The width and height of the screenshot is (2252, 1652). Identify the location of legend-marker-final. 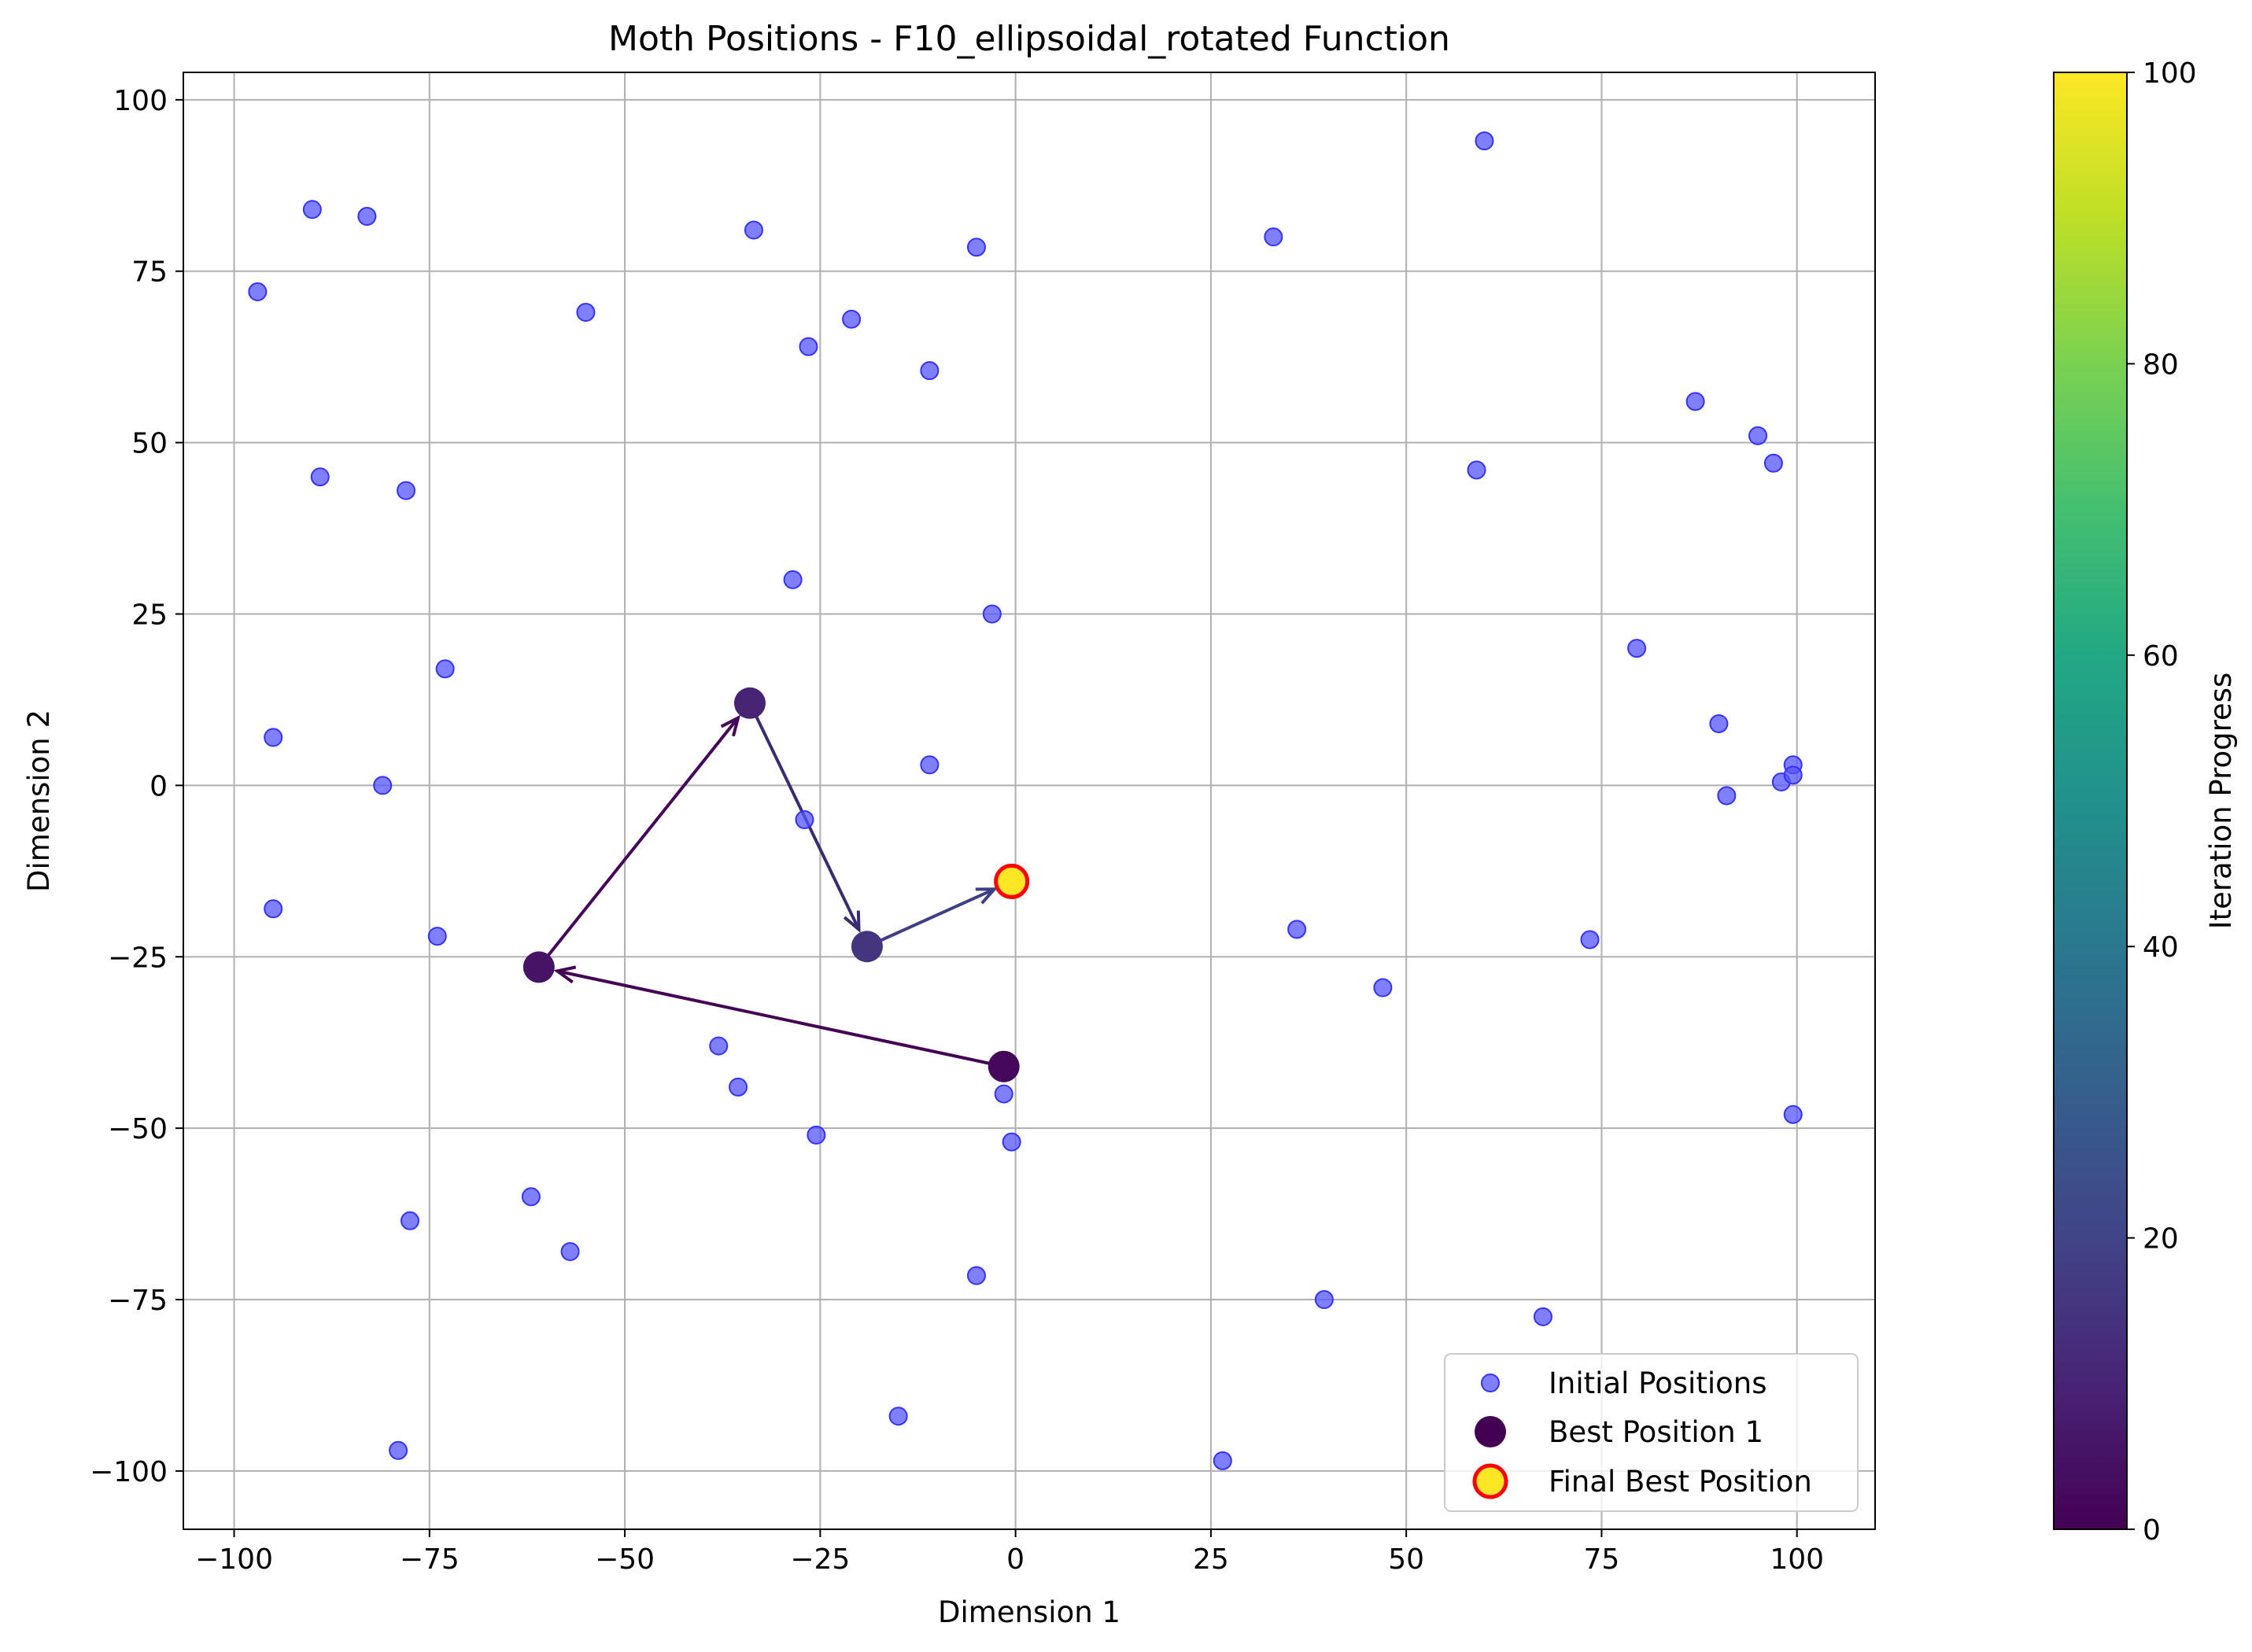
(1490, 1481).